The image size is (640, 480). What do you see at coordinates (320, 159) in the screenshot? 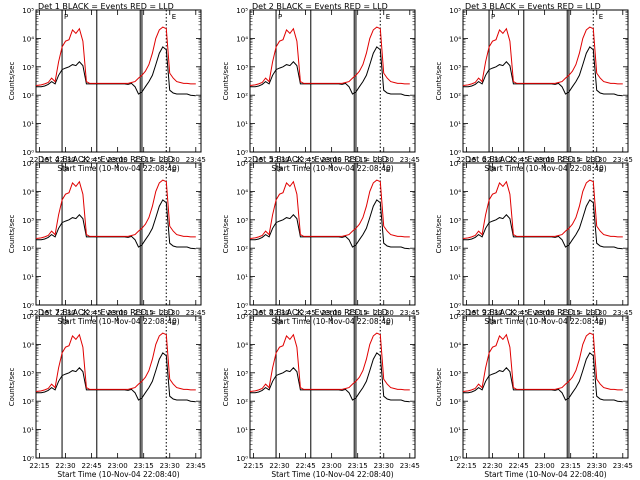
I see `panel-title: Det 5 BLACK = Events RED = LLD` at bounding box center [320, 159].